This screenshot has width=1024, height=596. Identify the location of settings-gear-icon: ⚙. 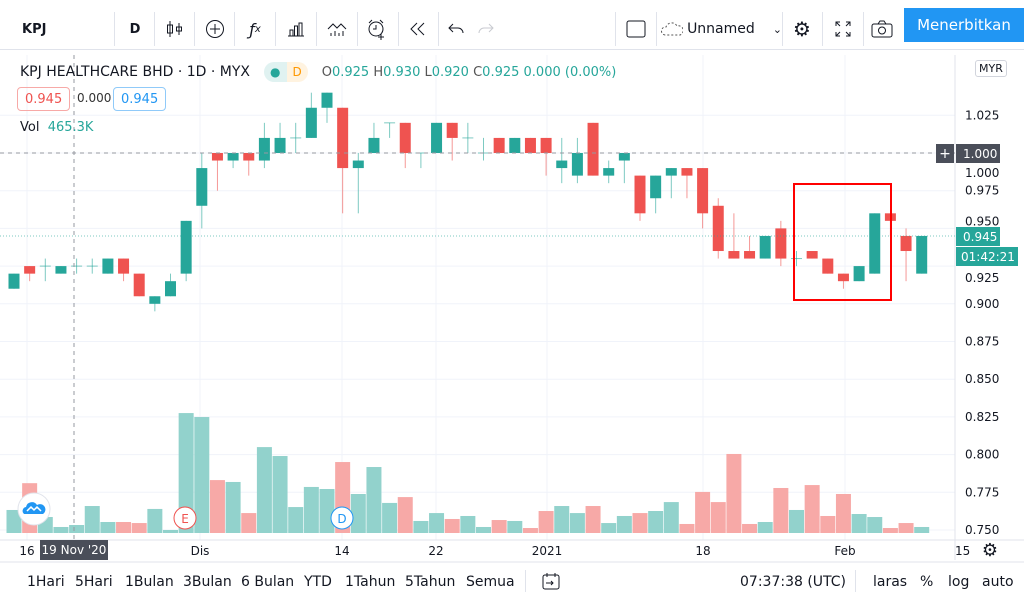
(802, 29).